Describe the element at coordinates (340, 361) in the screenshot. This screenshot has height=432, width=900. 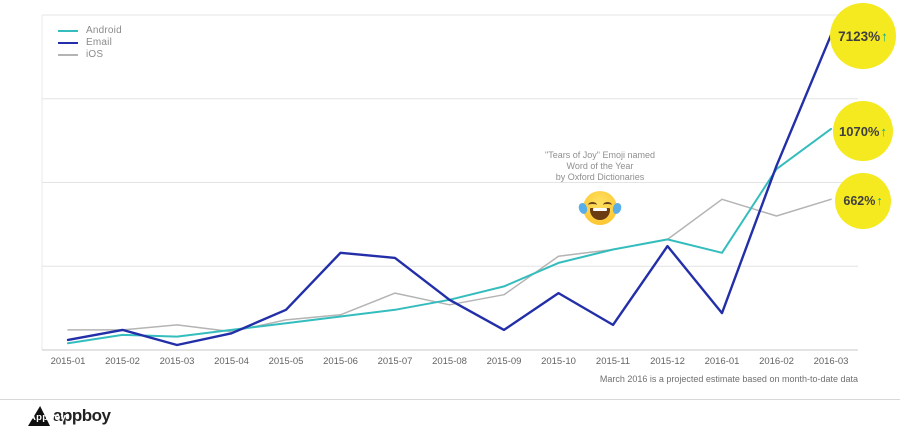
I see `x-tick-label: 2015-06` at that location.